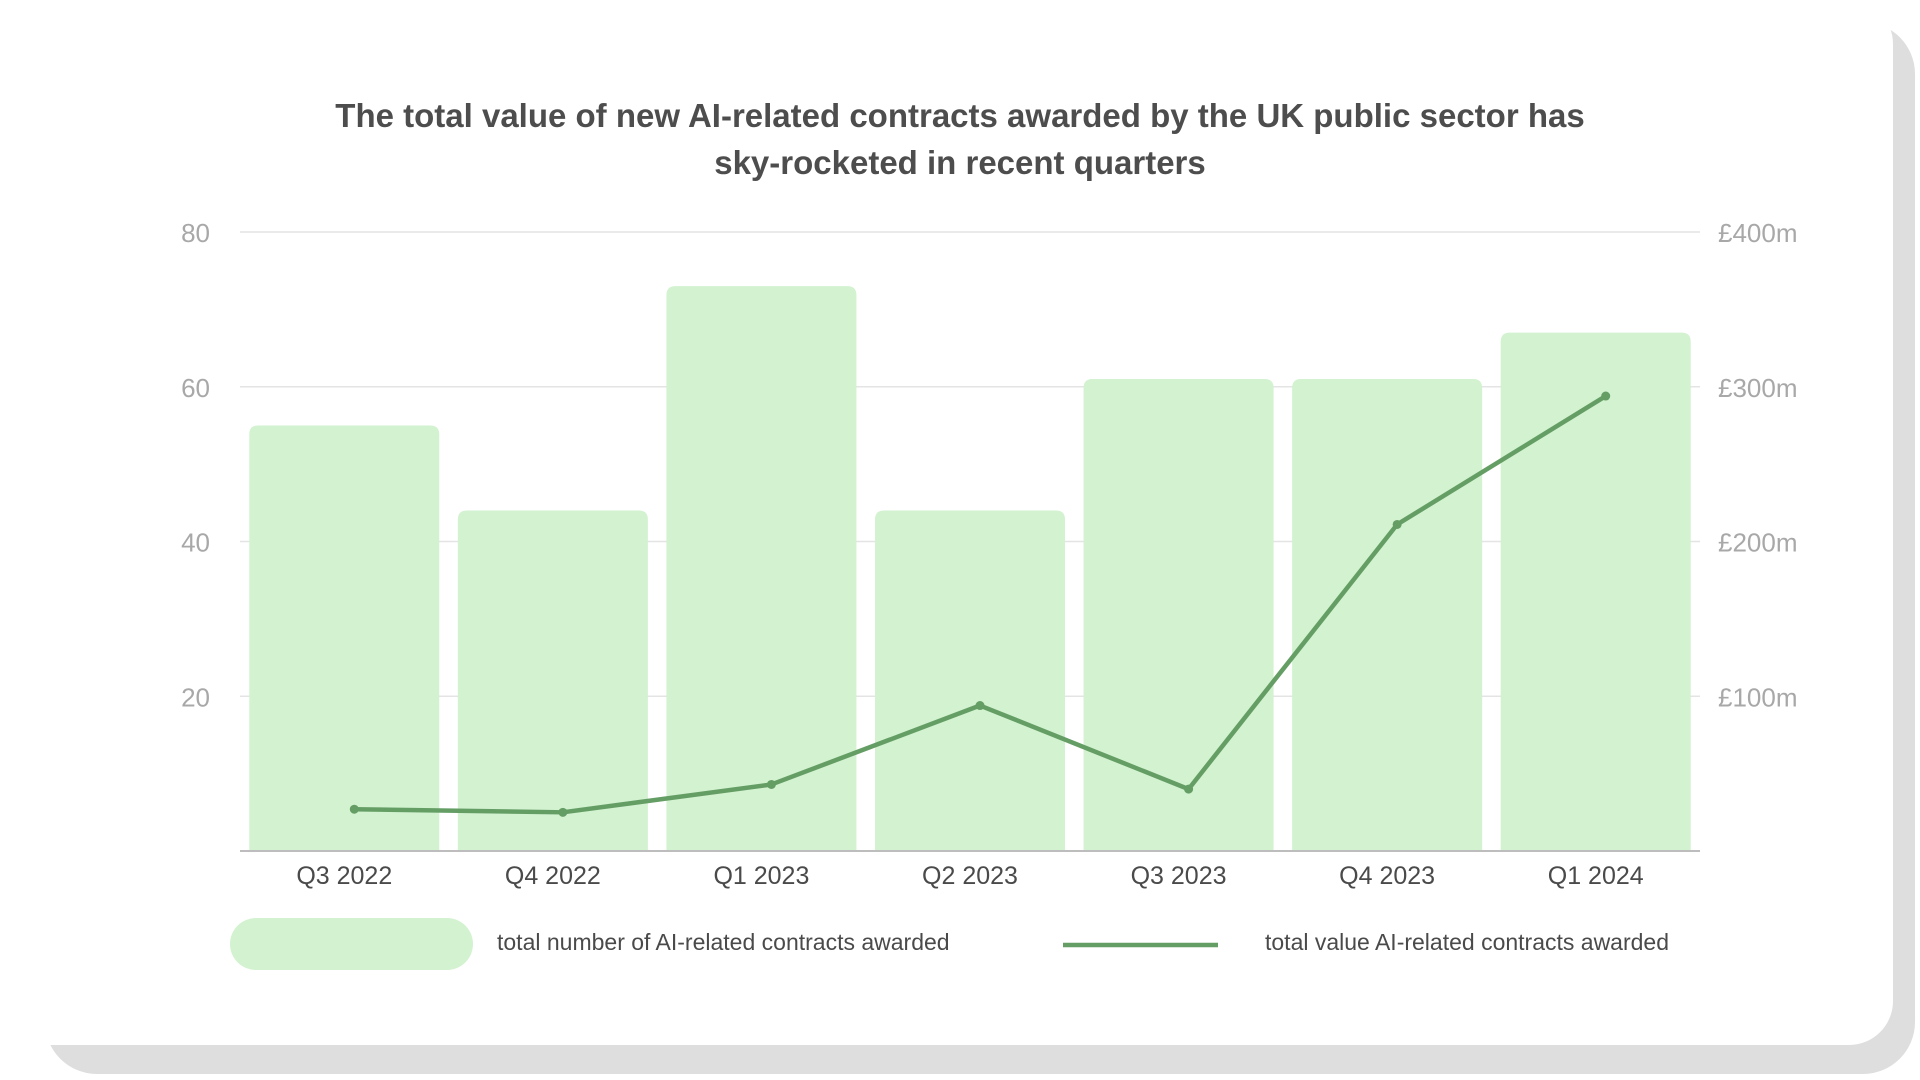  Describe the element at coordinates (1596, 876) in the screenshot. I see `x-tick-label: Q1 2024` at that location.